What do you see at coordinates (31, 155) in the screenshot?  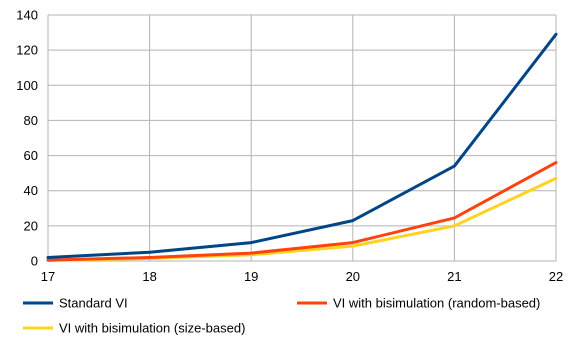 I see `y-tick-label: 60` at bounding box center [31, 155].